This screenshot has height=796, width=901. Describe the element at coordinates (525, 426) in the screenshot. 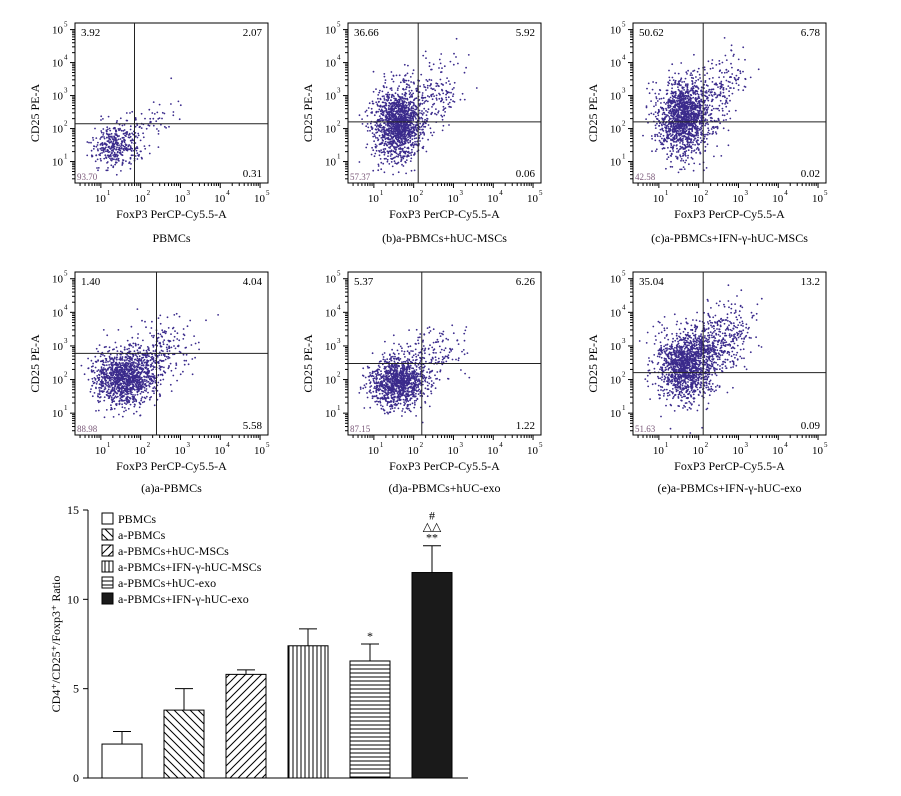

I see `quadrant-lower-right-value: 1.22` at that location.